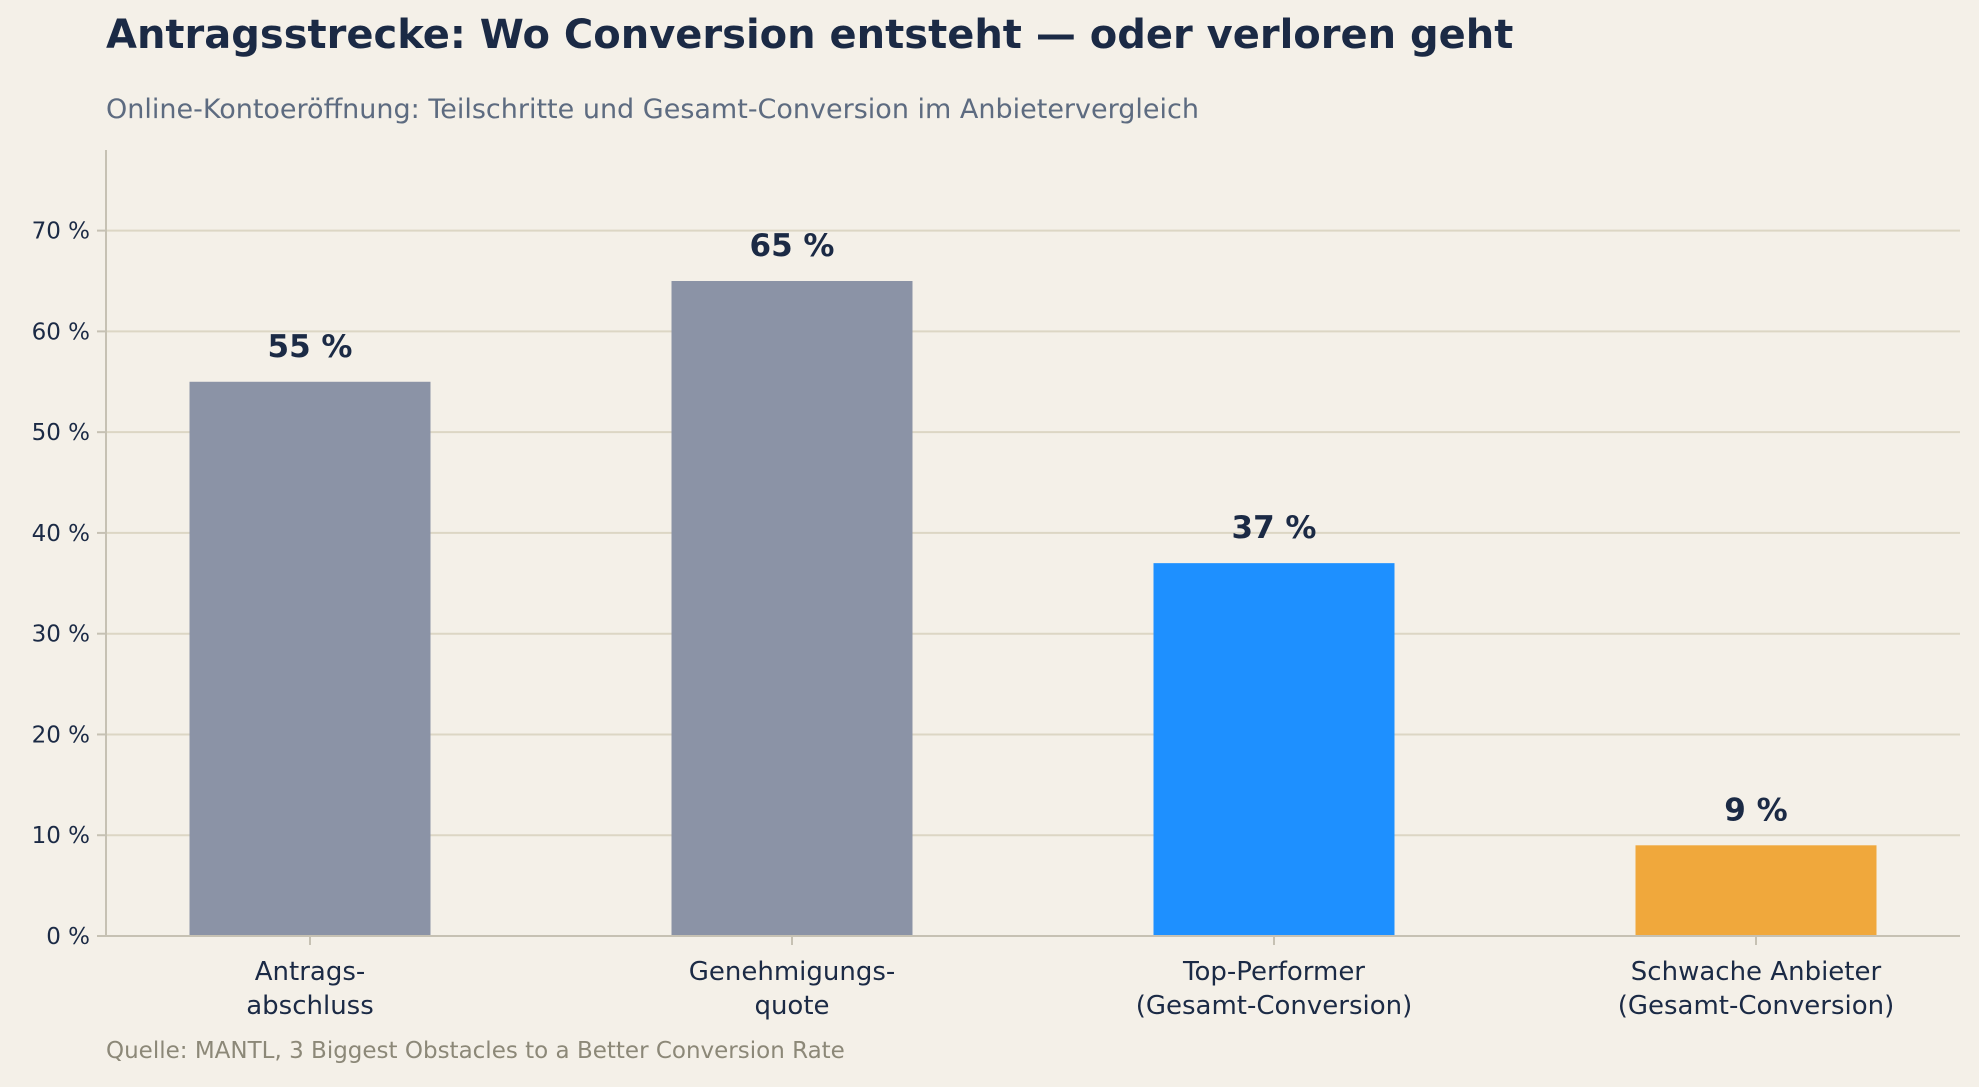 The image size is (1979, 1087). I want to click on y-tick-label: 0 %, so click(68, 937).